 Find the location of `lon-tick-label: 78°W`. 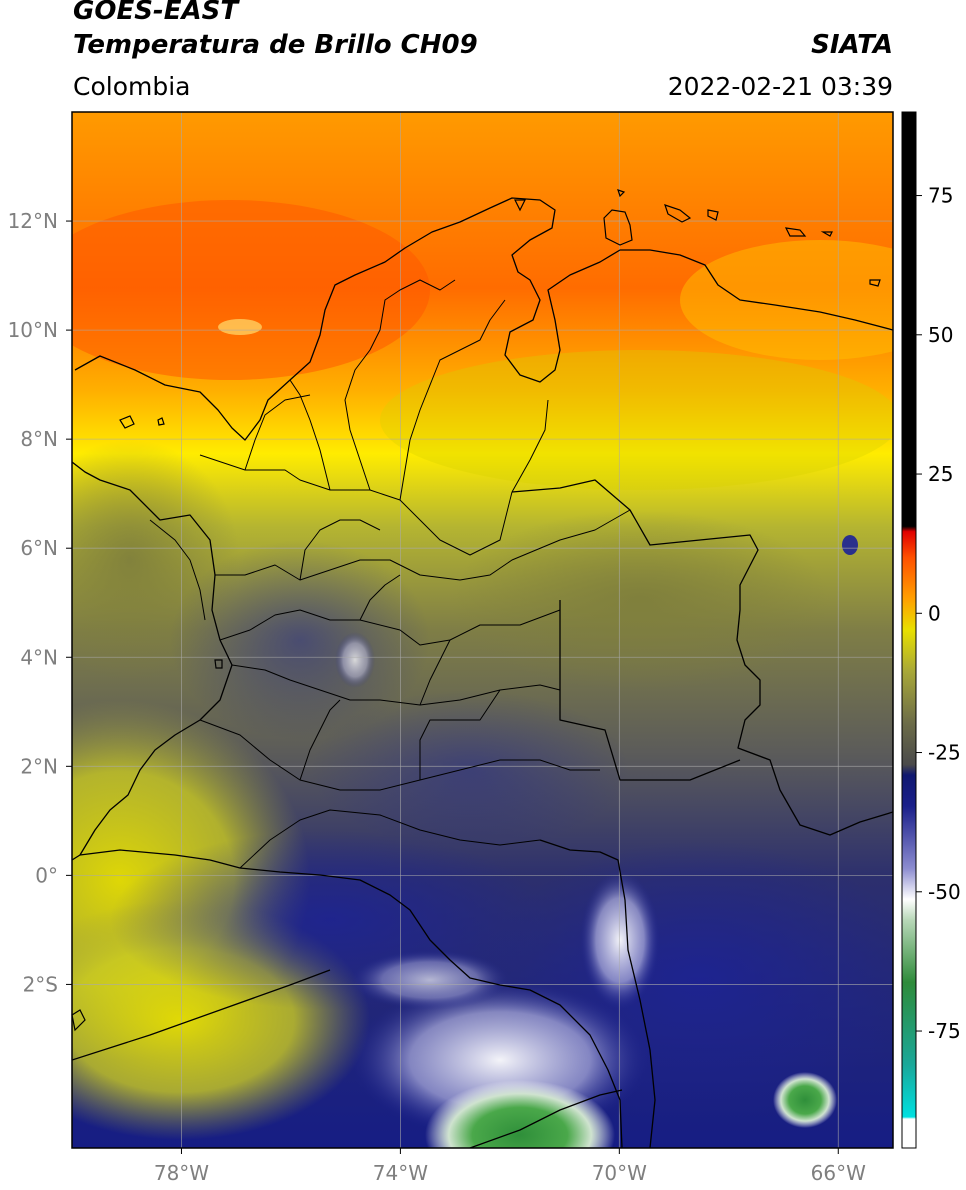

lon-tick-label: 78°W is located at coordinates (181, 1173).